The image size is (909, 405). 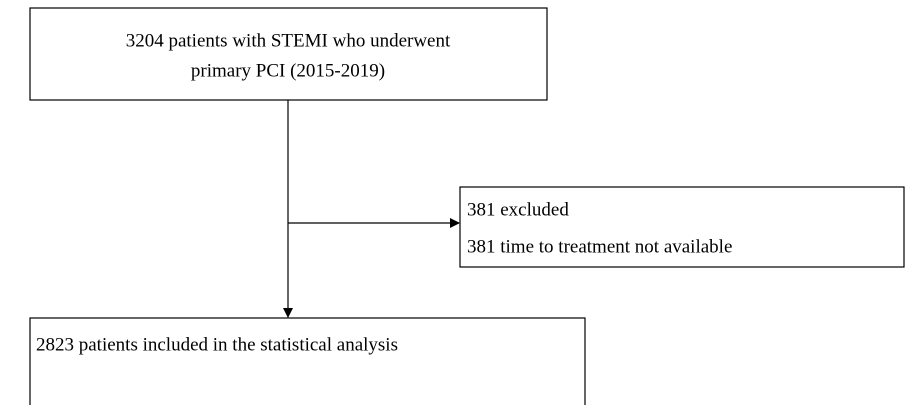 What do you see at coordinates (288, 40) in the screenshot?
I see `box-text: 3204 patients with STEMI who underwent` at bounding box center [288, 40].